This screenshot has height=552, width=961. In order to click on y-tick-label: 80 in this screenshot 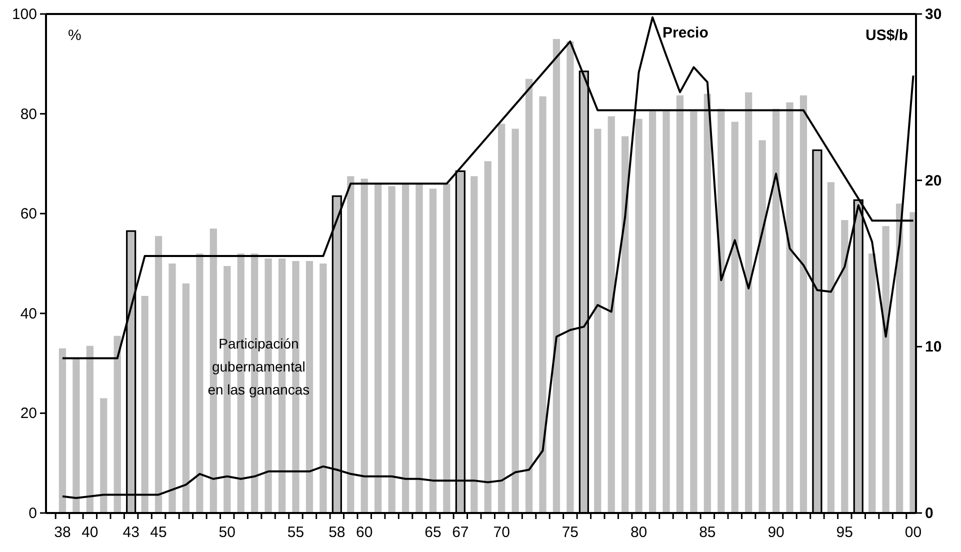, I will do `click(28, 114)`.